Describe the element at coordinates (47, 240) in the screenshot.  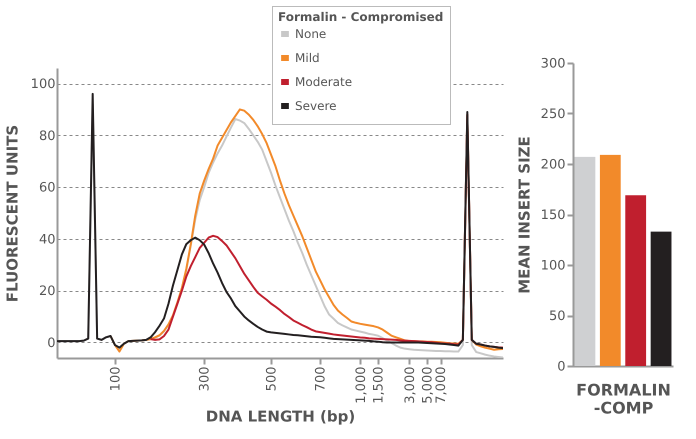
I see `y-tick-label: 40` at that location.